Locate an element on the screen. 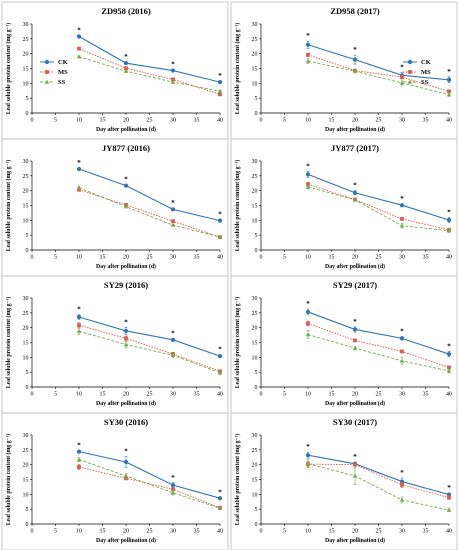 The height and width of the screenshot is (550, 458). x-tick-label: 35 is located at coordinates (197, 532).